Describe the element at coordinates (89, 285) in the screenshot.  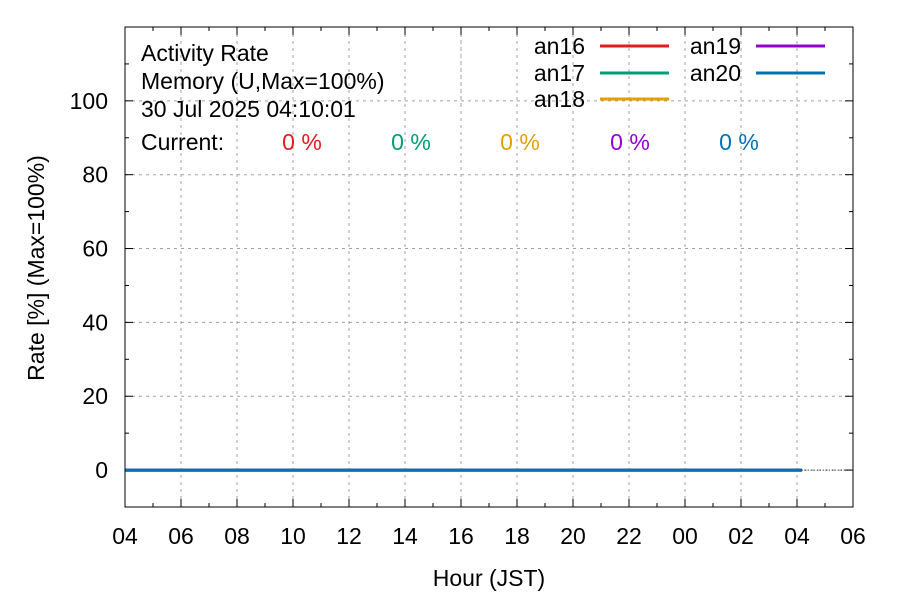
I see `y-tick-labels: 0 20 40 60 80 100` at that location.